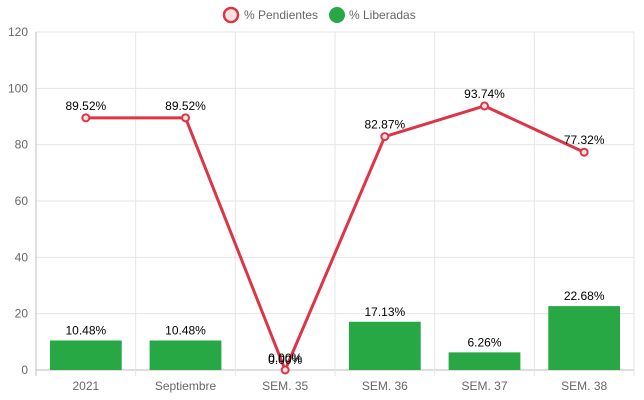  What do you see at coordinates (385, 386) in the screenshot?
I see `x-tick-label: SEM. 36` at bounding box center [385, 386].